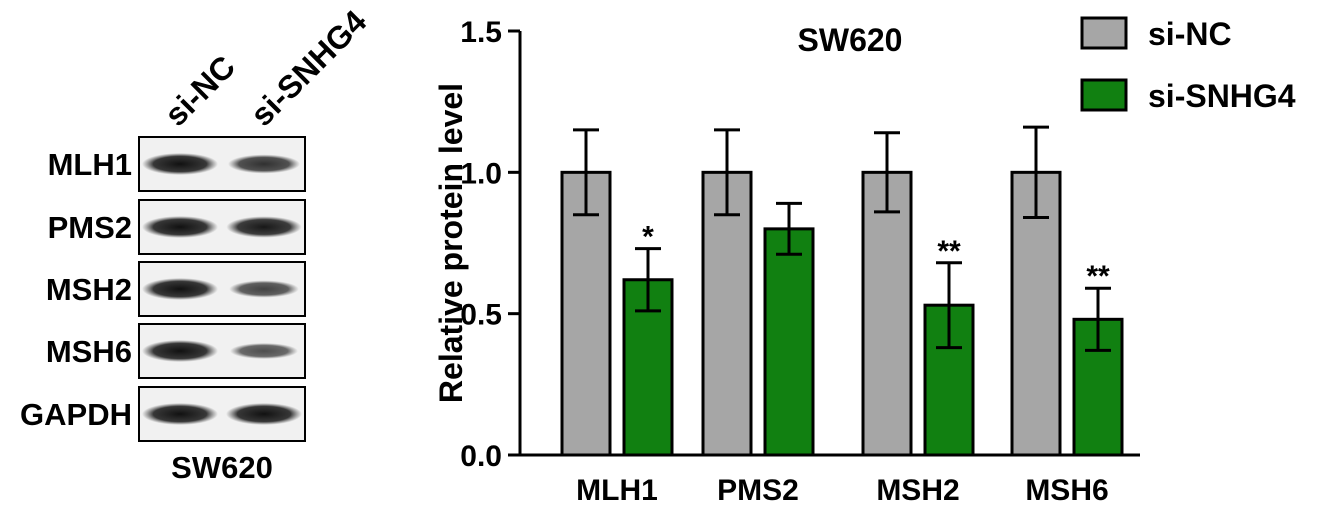 This screenshot has height=508, width=1326. I want to click on x-tick-label: MLH1, so click(617, 490).